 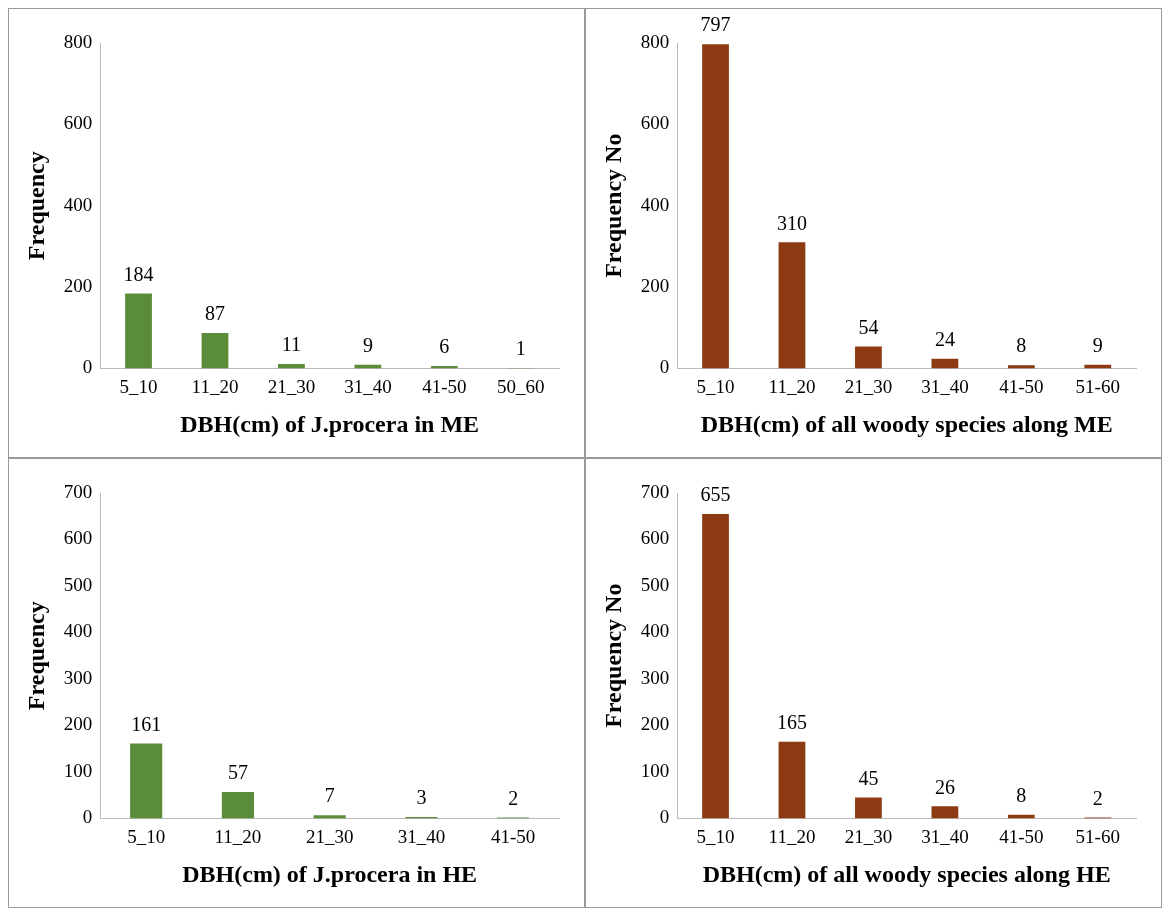 What do you see at coordinates (329, 795) in the screenshot?
I see `data-label: 7` at bounding box center [329, 795].